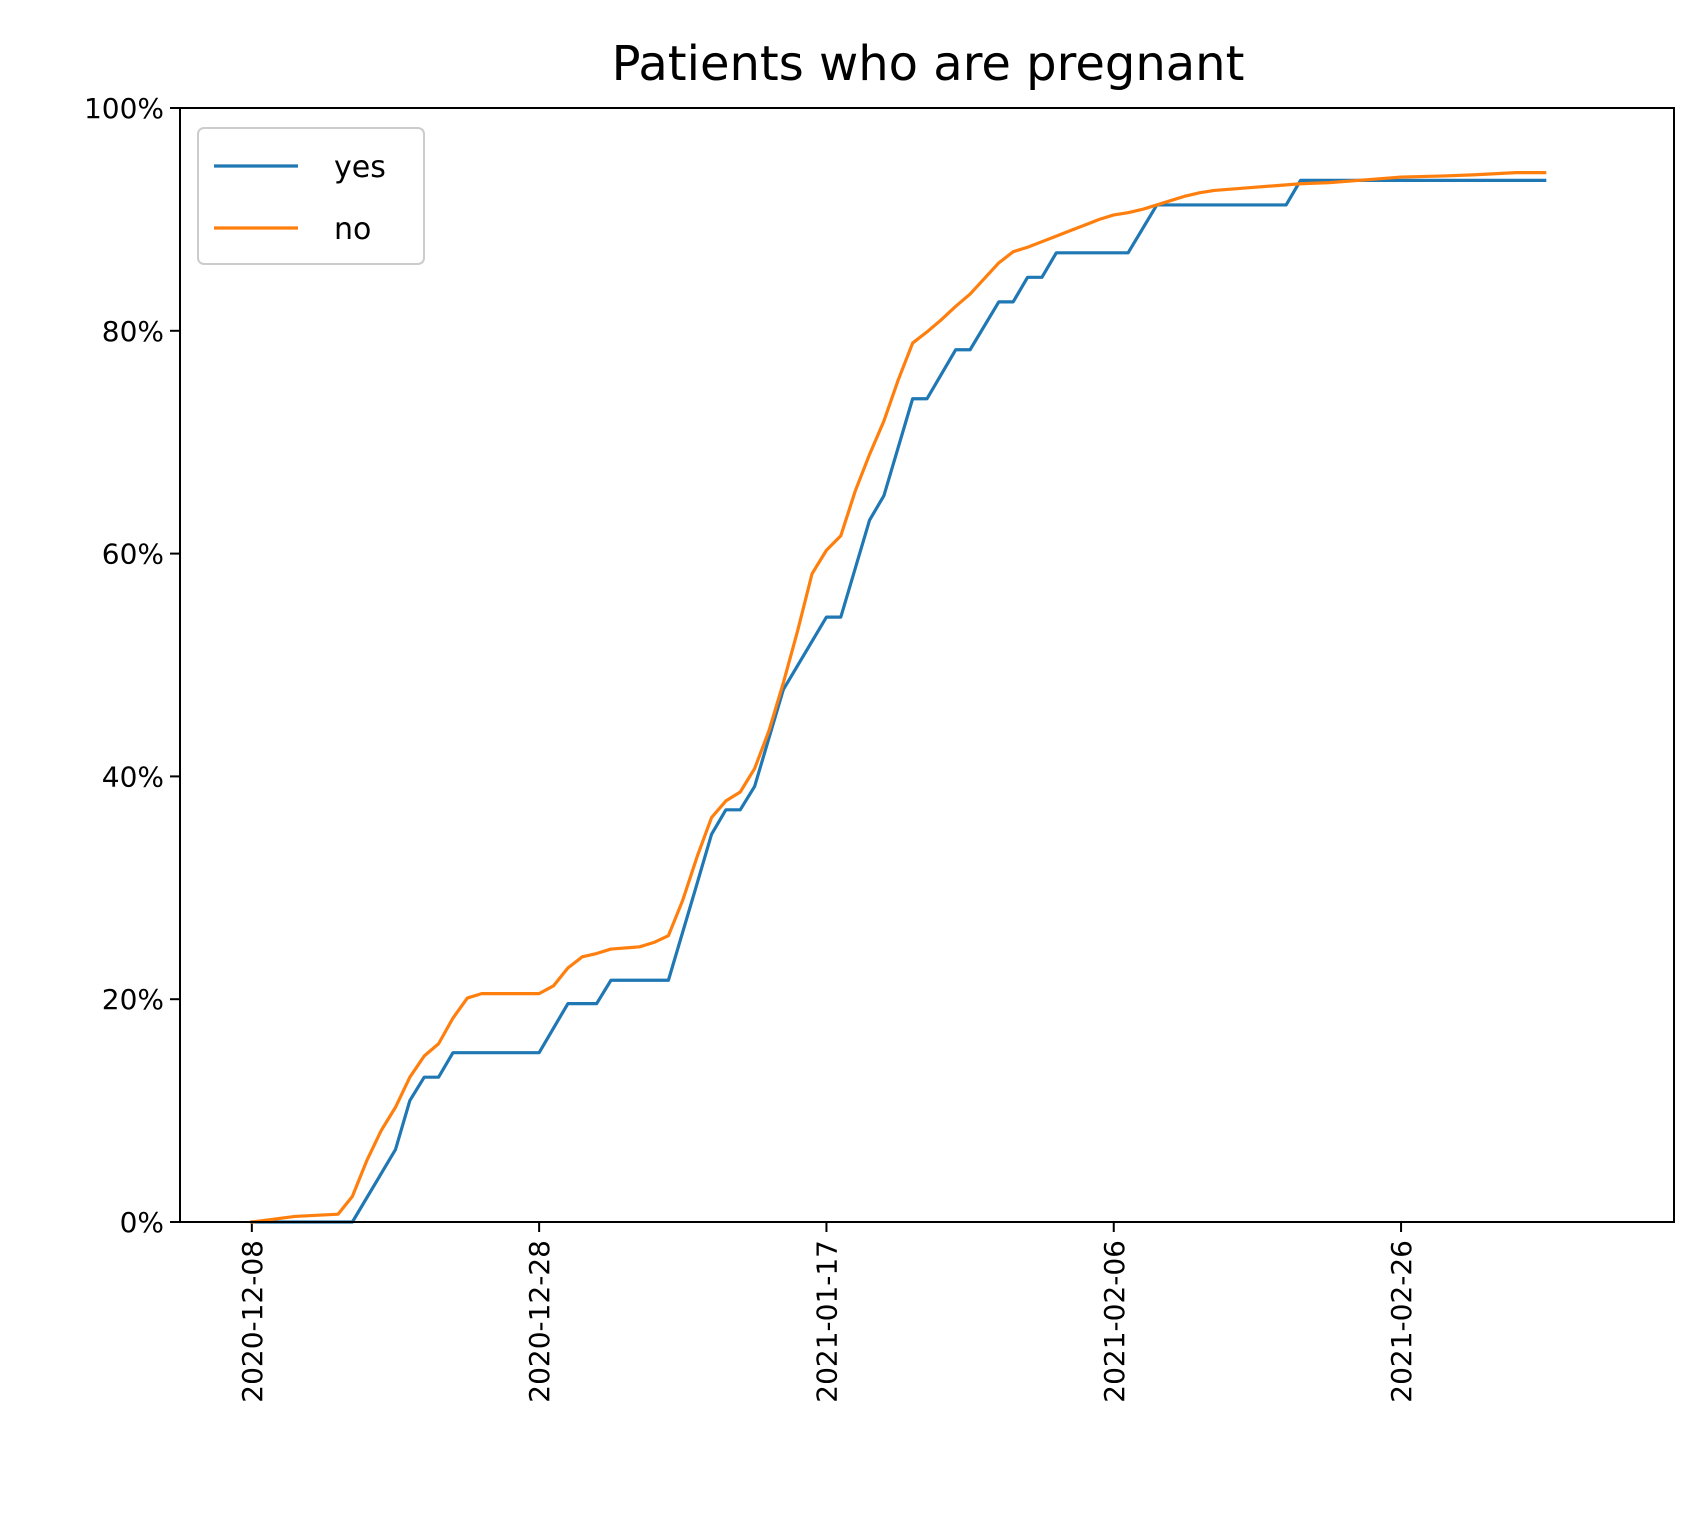 The width and height of the screenshot is (1696, 1516). Describe the element at coordinates (360, 167) in the screenshot. I see `legend-label-yes: yes` at that location.